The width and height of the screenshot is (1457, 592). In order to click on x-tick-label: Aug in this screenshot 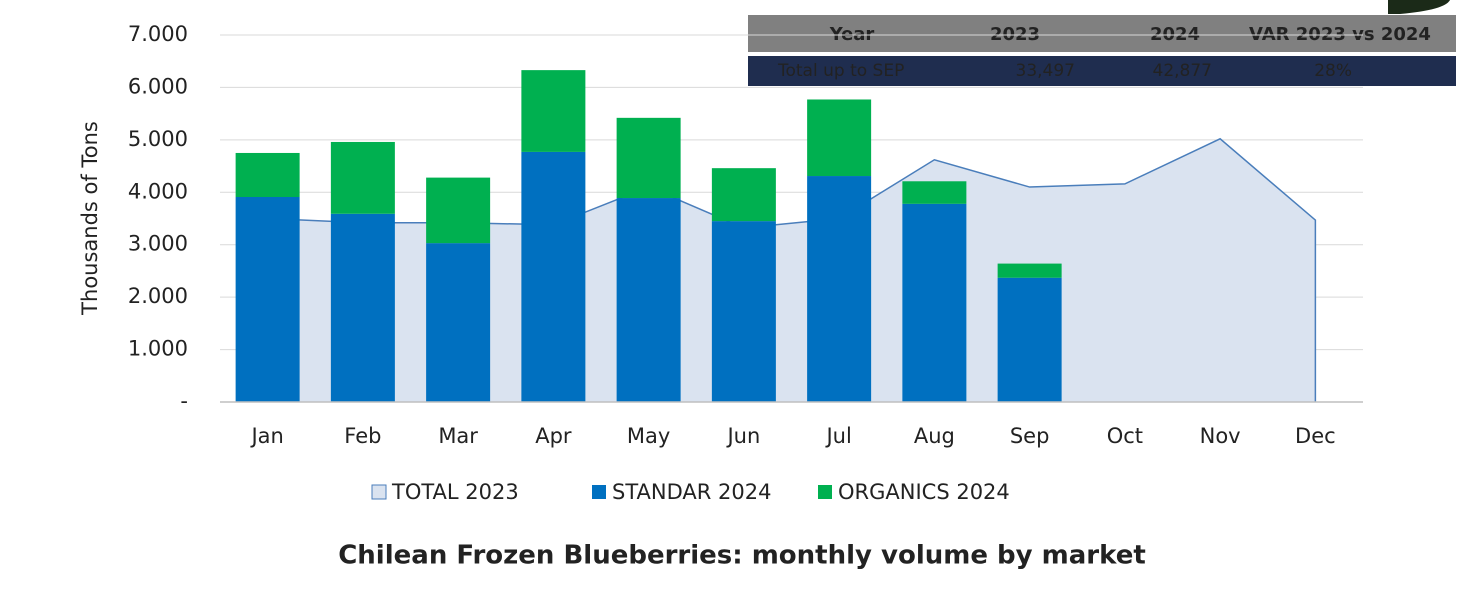, I will do `click(934, 436)`.